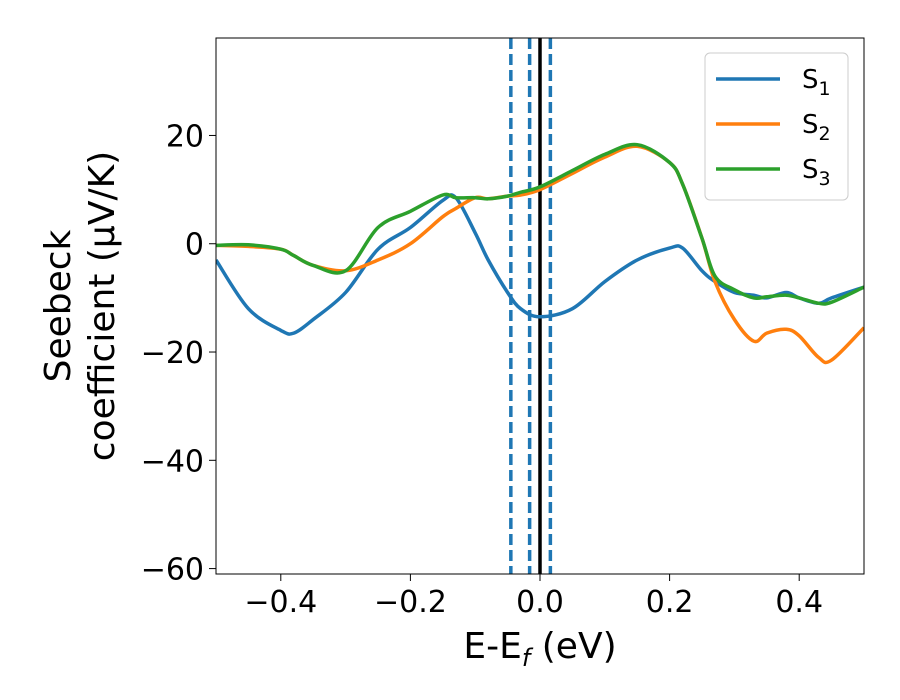 This screenshot has height=700, width=900. What do you see at coordinates (172, 461) in the screenshot?
I see `y-tick-label: −40` at bounding box center [172, 461].